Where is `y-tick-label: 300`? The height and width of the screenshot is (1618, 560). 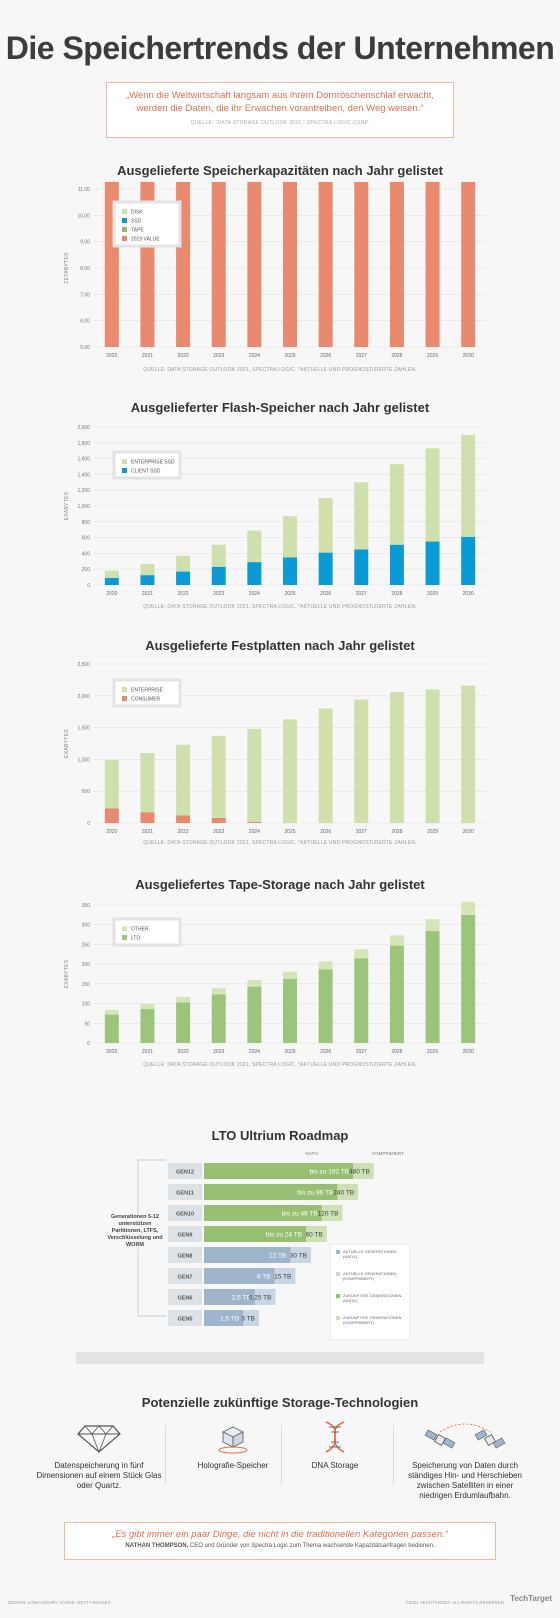
y-tick-label: 300 is located at coordinates (86, 926).